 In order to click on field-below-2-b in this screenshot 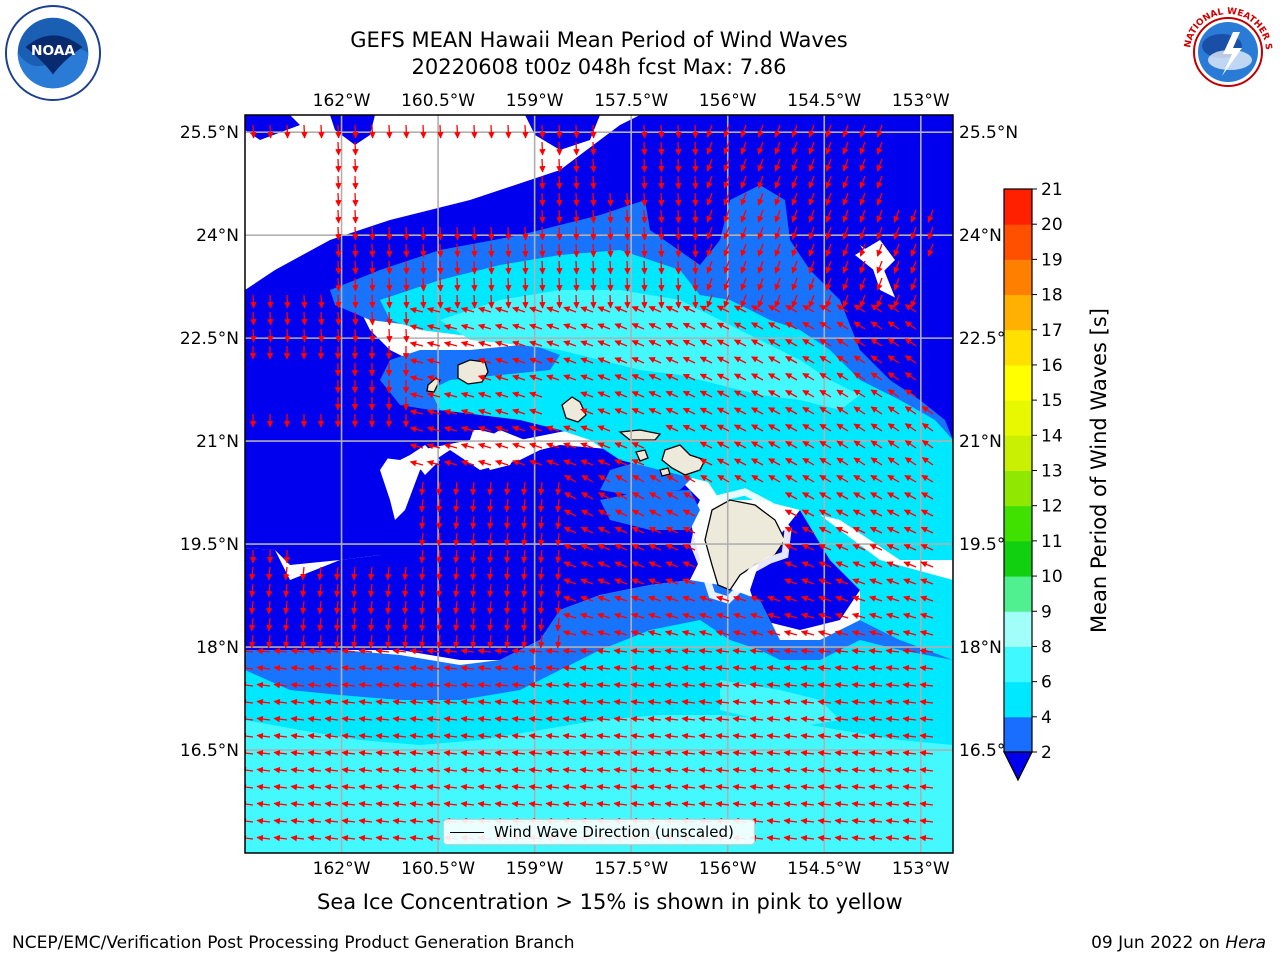, I will do `click(472, 552)`.